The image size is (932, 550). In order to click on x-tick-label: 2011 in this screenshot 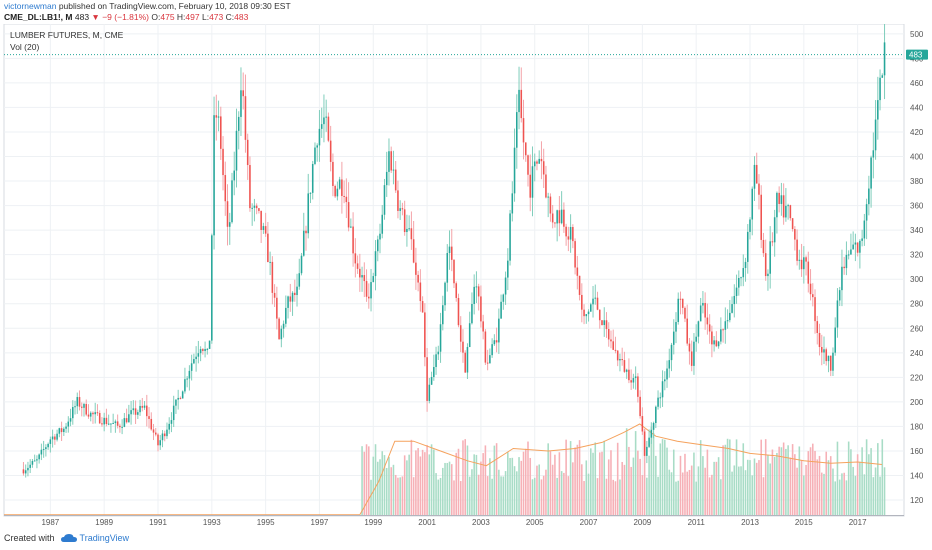, I will do `click(697, 522)`.